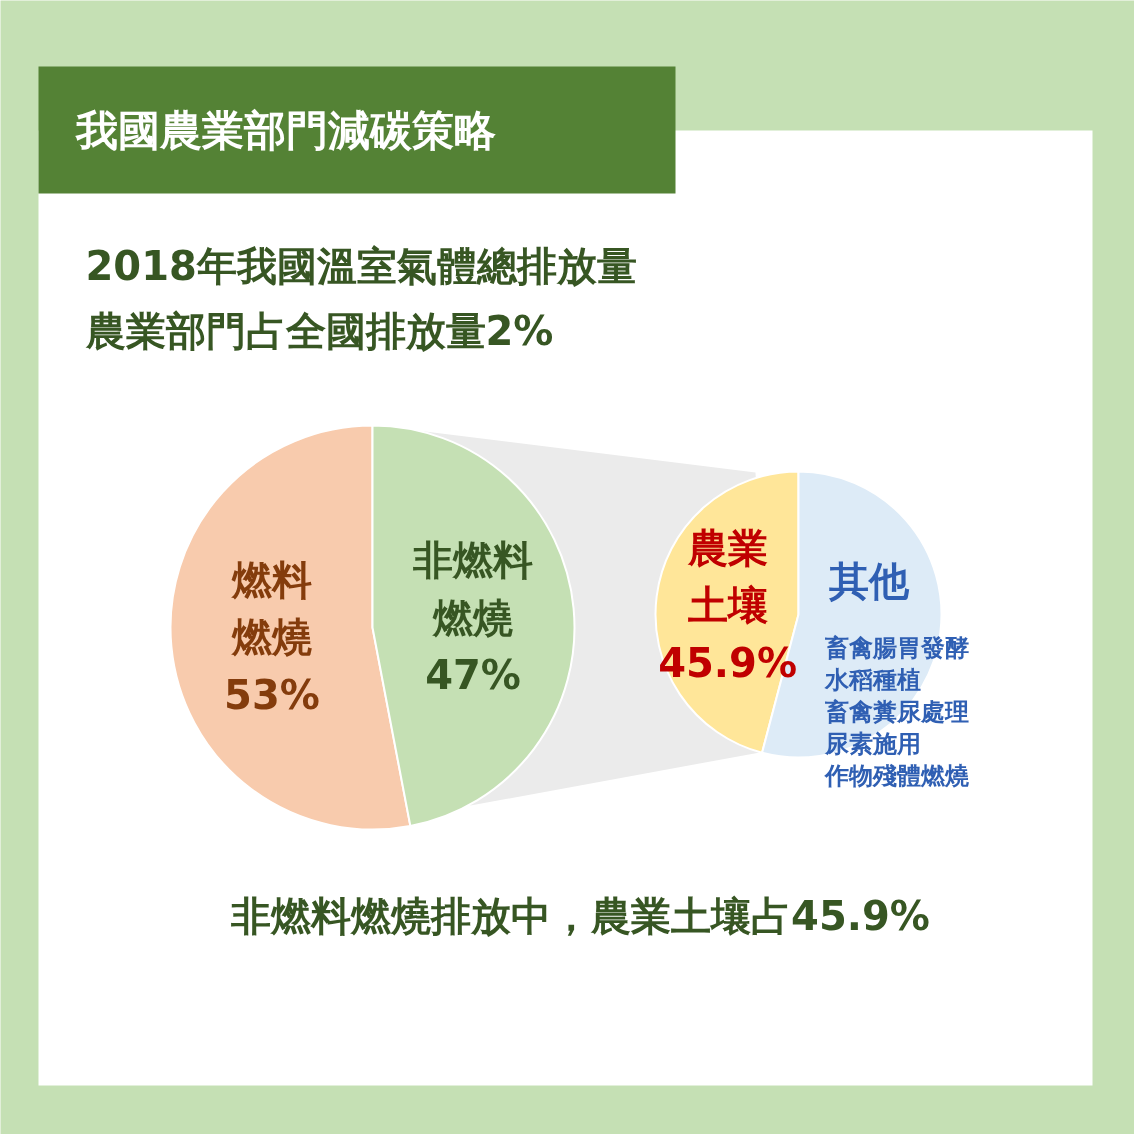 The width and height of the screenshot is (1134, 1134). What do you see at coordinates (272, 694) in the screenshot?
I see `data-label: 53%` at bounding box center [272, 694].